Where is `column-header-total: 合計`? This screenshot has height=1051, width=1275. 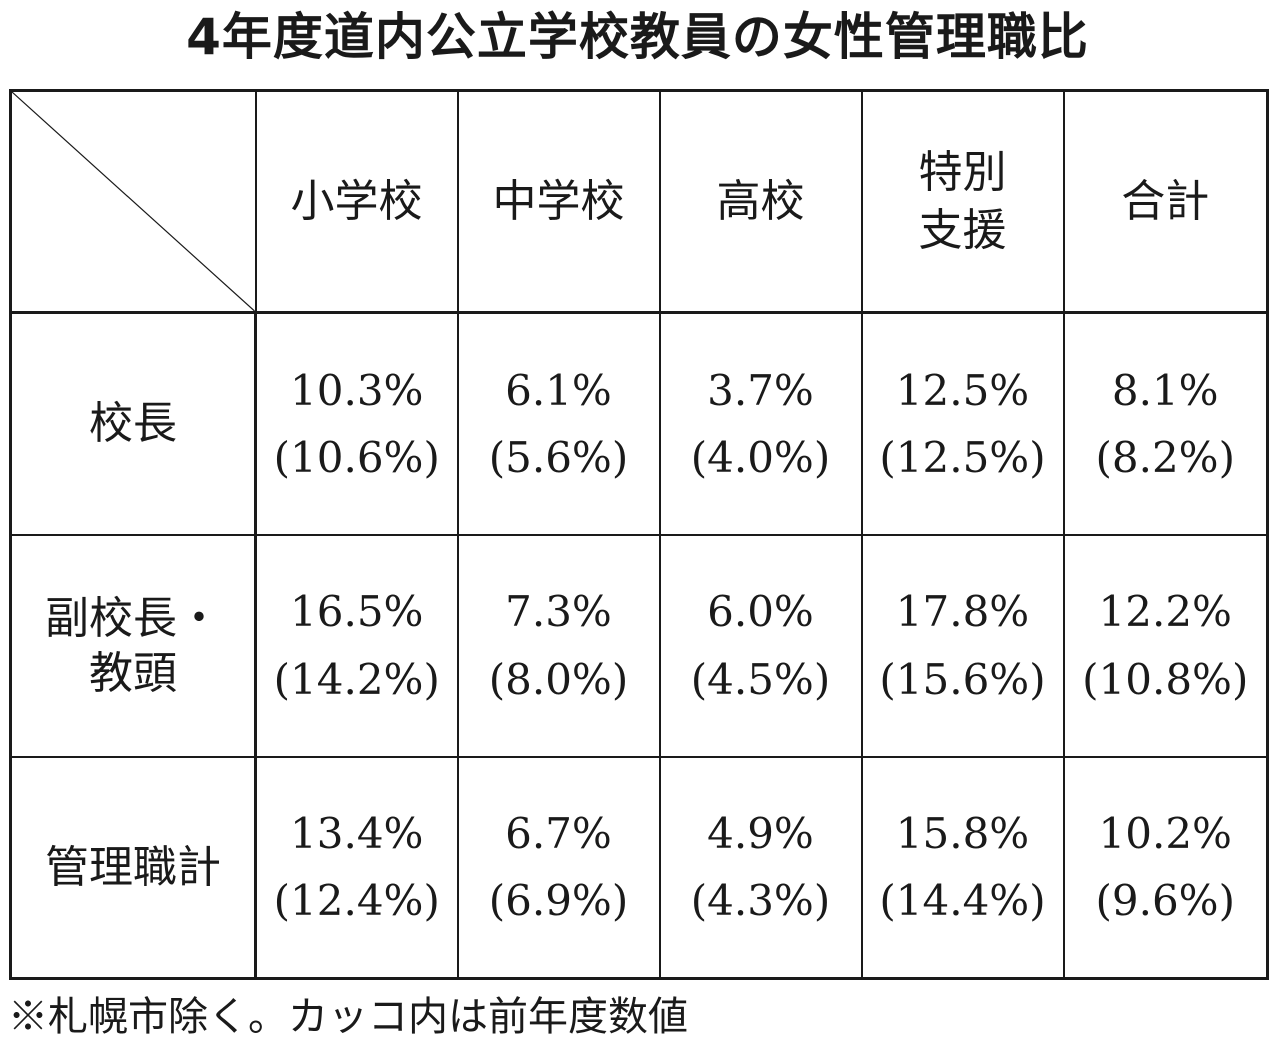
column-header-total: 合計 is located at coordinates (1165, 201).